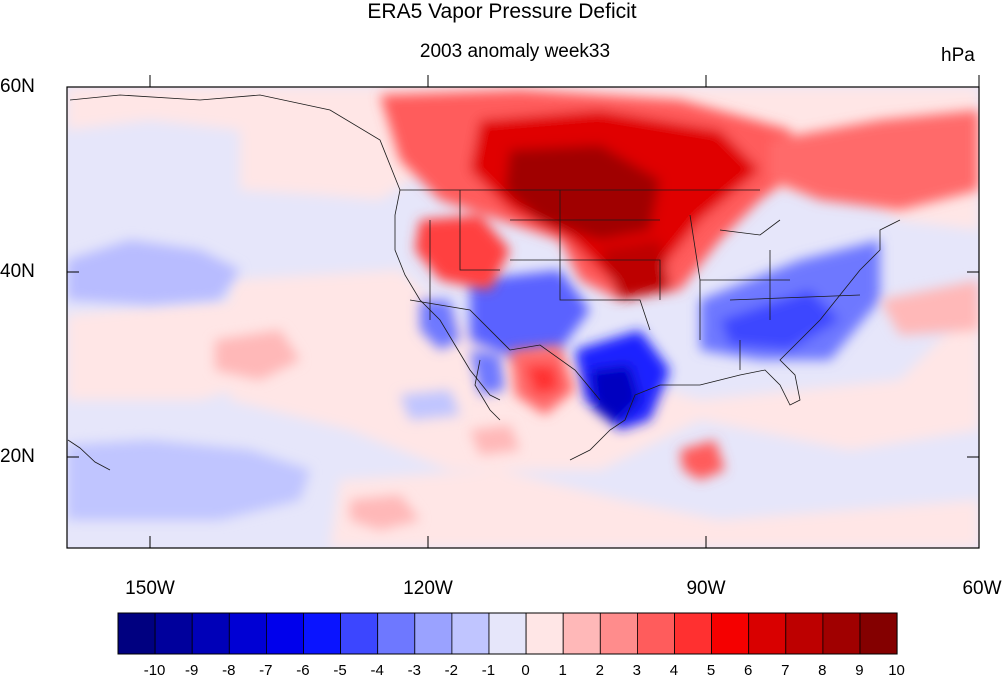  What do you see at coordinates (488, 670) in the screenshot?
I see `colorbar-tick-label: -1` at bounding box center [488, 670].